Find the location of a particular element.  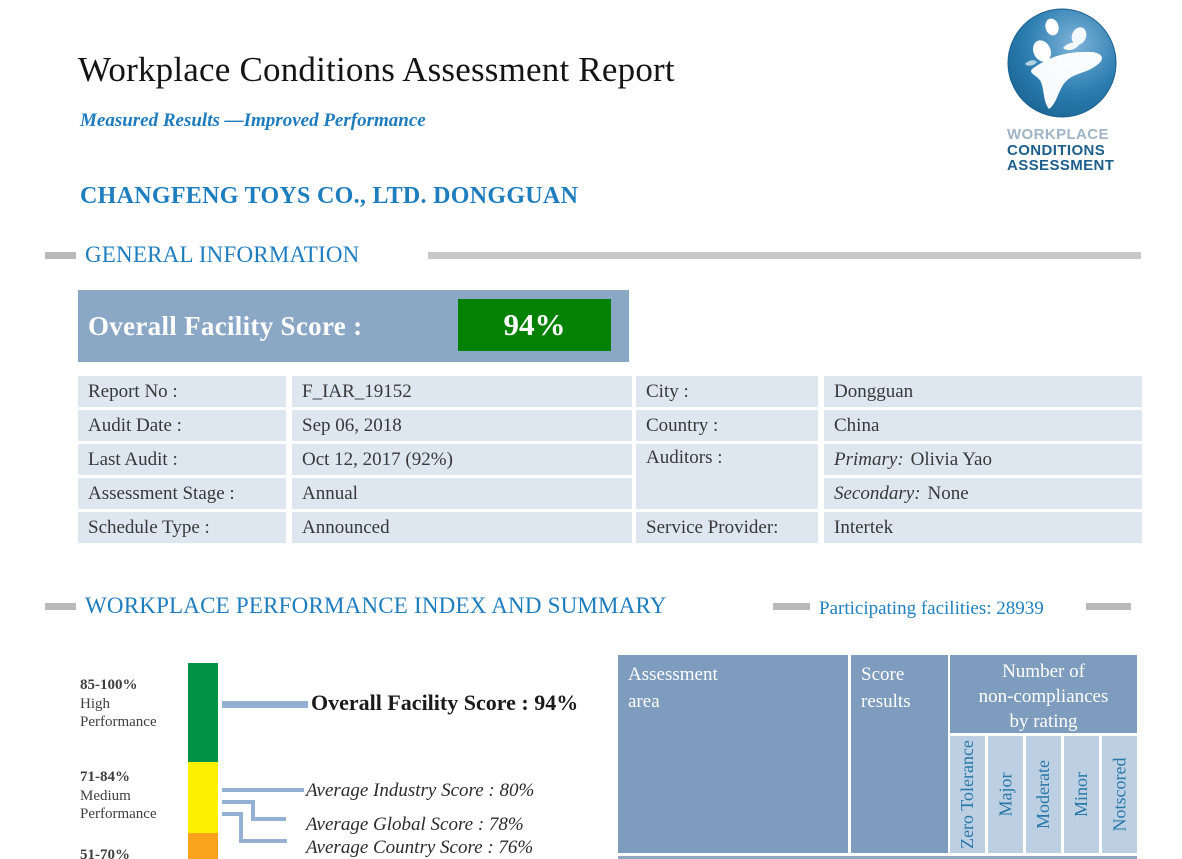

info-value: Dongguan is located at coordinates (983, 391).